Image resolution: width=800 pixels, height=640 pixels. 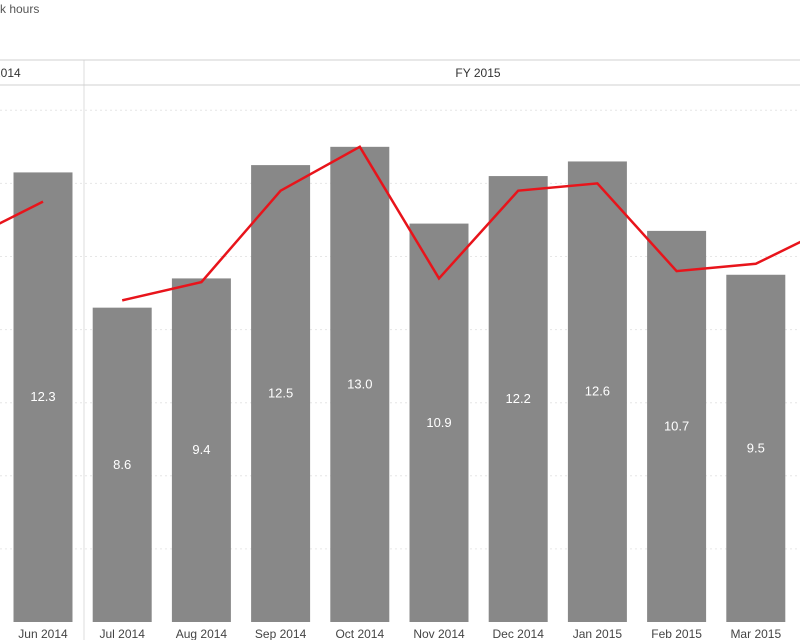 What do you see at coordinates (439, 633) in the screenshot?
I see `x-tick-label: Nov 2014` at bounding box center [439, 633].